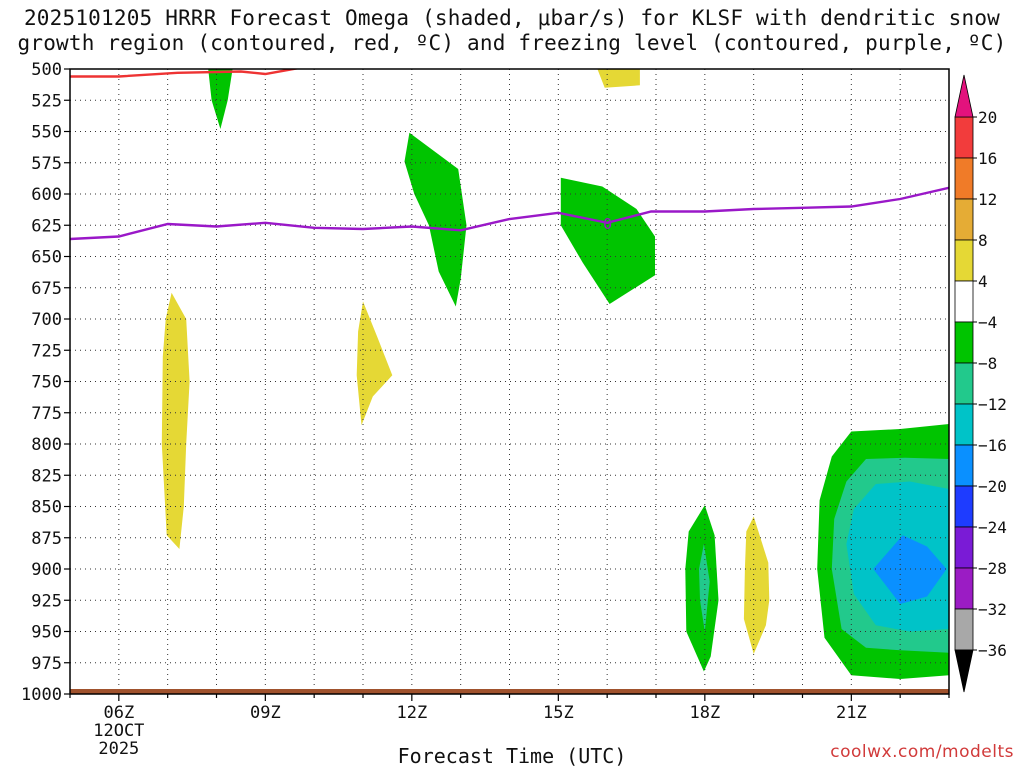 The height and width of the screenshot is (768, 1024). What do you see at coordinates (983, 240) in the screenshot?
I see `colorbar-label-3: 8` at bounding box center [983, 240].